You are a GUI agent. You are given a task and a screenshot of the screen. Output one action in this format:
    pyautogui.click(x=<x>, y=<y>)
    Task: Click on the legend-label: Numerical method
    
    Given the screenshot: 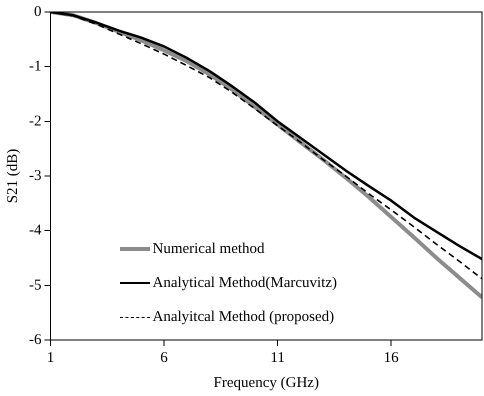 What is the action you would take?
    pyautogui.click(x=208, y=249)
    